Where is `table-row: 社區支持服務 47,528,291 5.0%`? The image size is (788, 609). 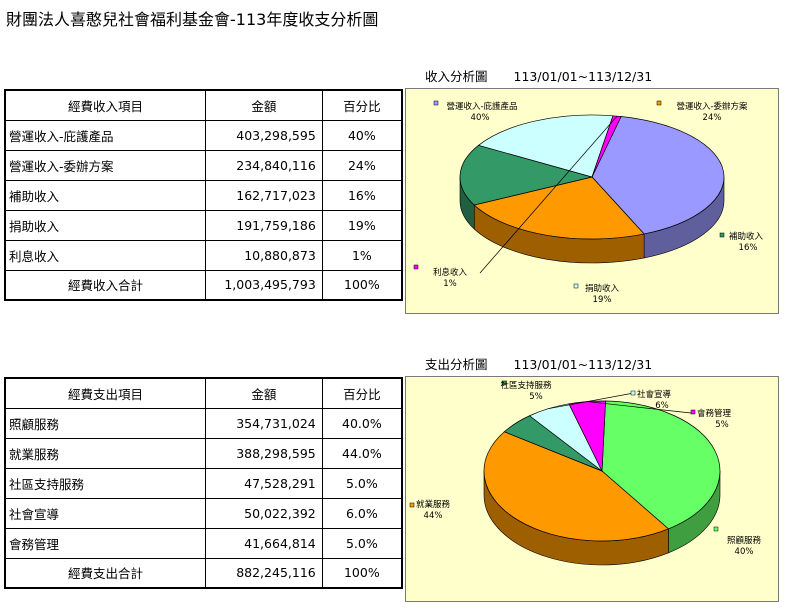
table-row: 社區支持服務 47,528,291 5.0% is located at coordinates (203, 483).